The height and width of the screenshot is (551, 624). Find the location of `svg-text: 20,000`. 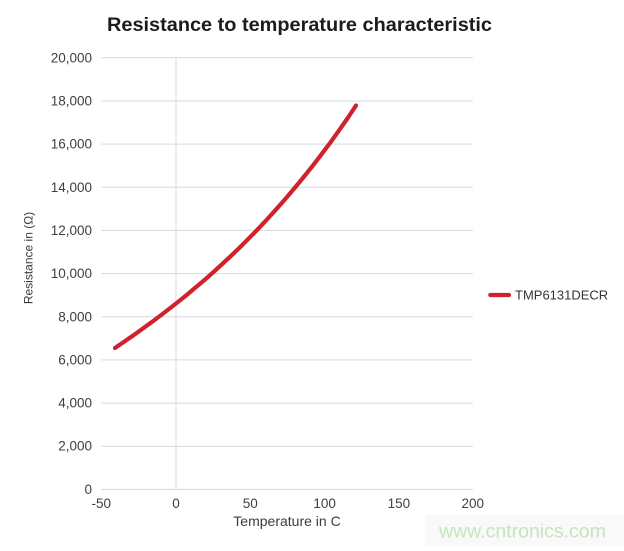

svg-text: 20,000 is located at coordinates (71, 57).